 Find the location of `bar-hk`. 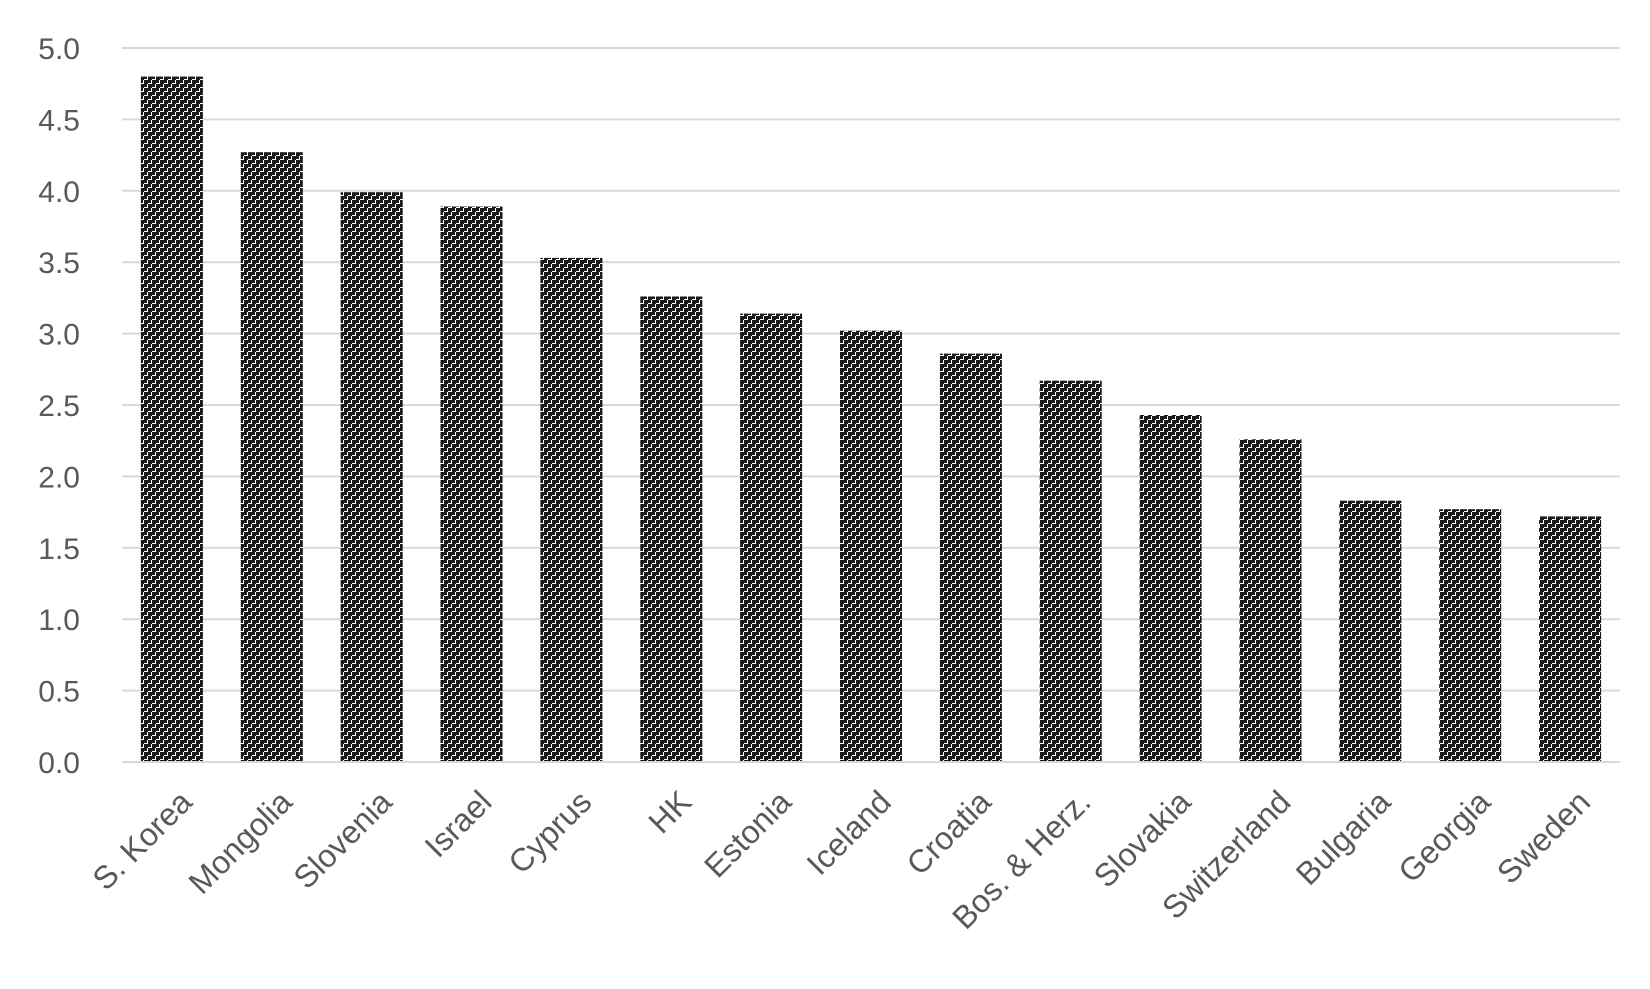

bar-hk is located at coordinates (671, 529).